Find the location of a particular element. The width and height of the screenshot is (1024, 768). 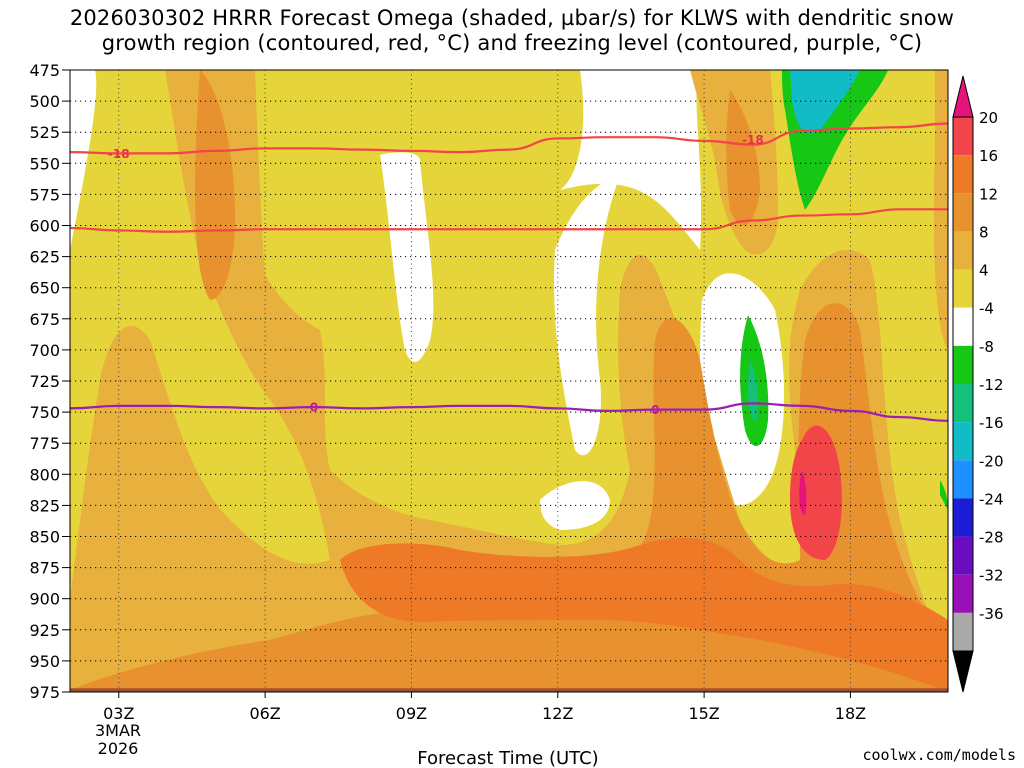

x-tick-label-03Z: 03Z is located at coordinates (118, 713).